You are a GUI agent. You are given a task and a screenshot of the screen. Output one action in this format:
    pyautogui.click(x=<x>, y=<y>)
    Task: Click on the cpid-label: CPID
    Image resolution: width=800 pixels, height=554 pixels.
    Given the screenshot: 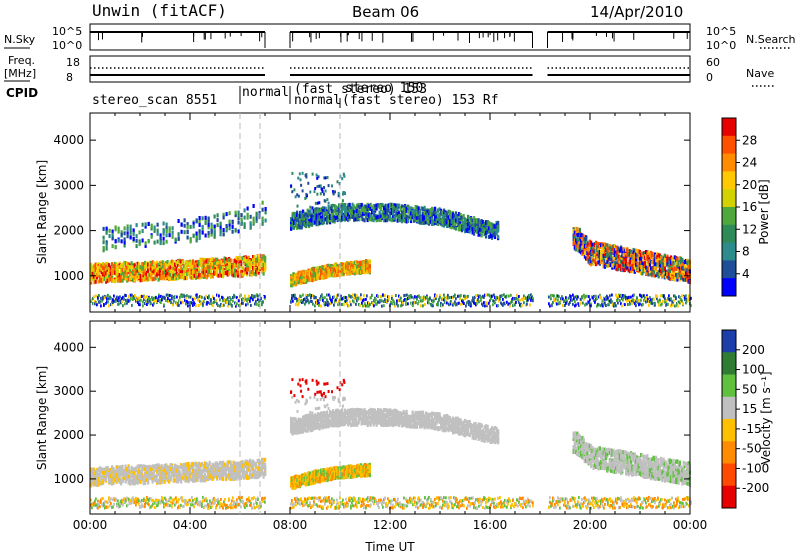 What is the action you would take?
    pyautogui.click(x=22, y=93)
    